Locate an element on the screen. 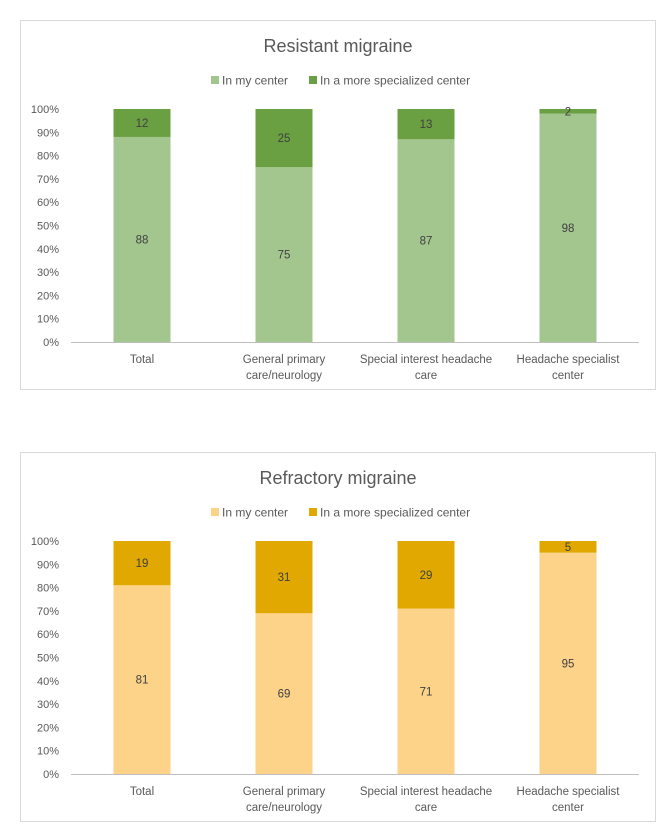  data-label: 69 is located at coordinates (284, 695).